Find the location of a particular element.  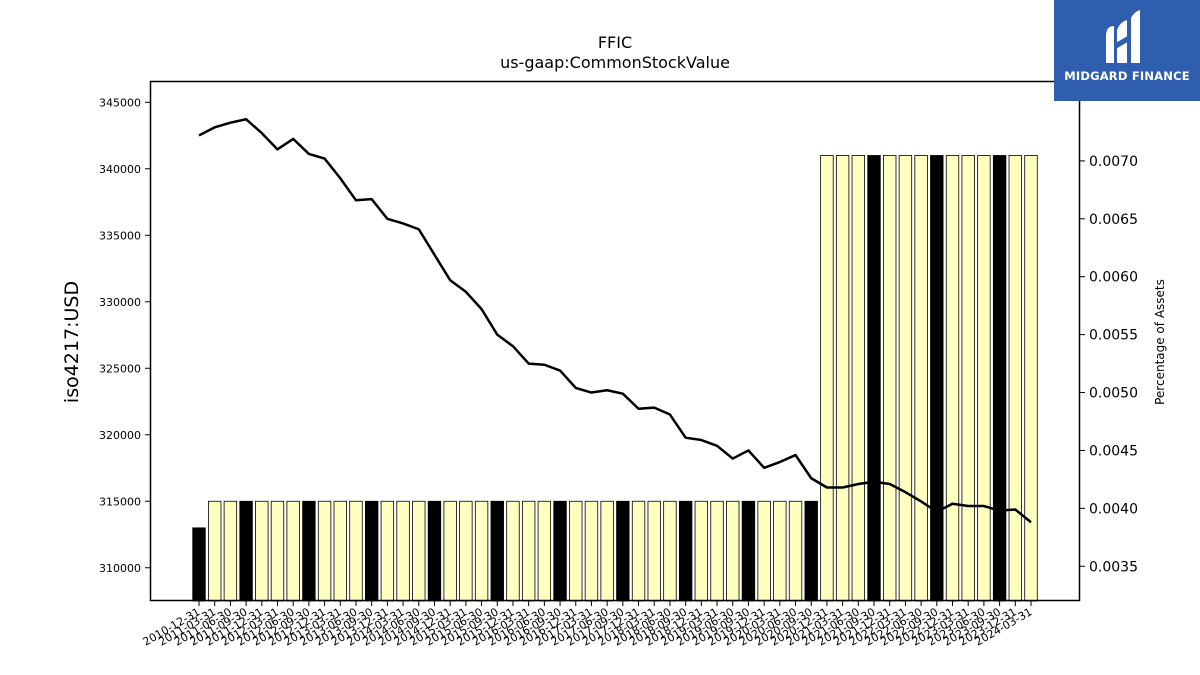

logo-text: MIDGARD FINANCE is located at coordinates (1127, 76).